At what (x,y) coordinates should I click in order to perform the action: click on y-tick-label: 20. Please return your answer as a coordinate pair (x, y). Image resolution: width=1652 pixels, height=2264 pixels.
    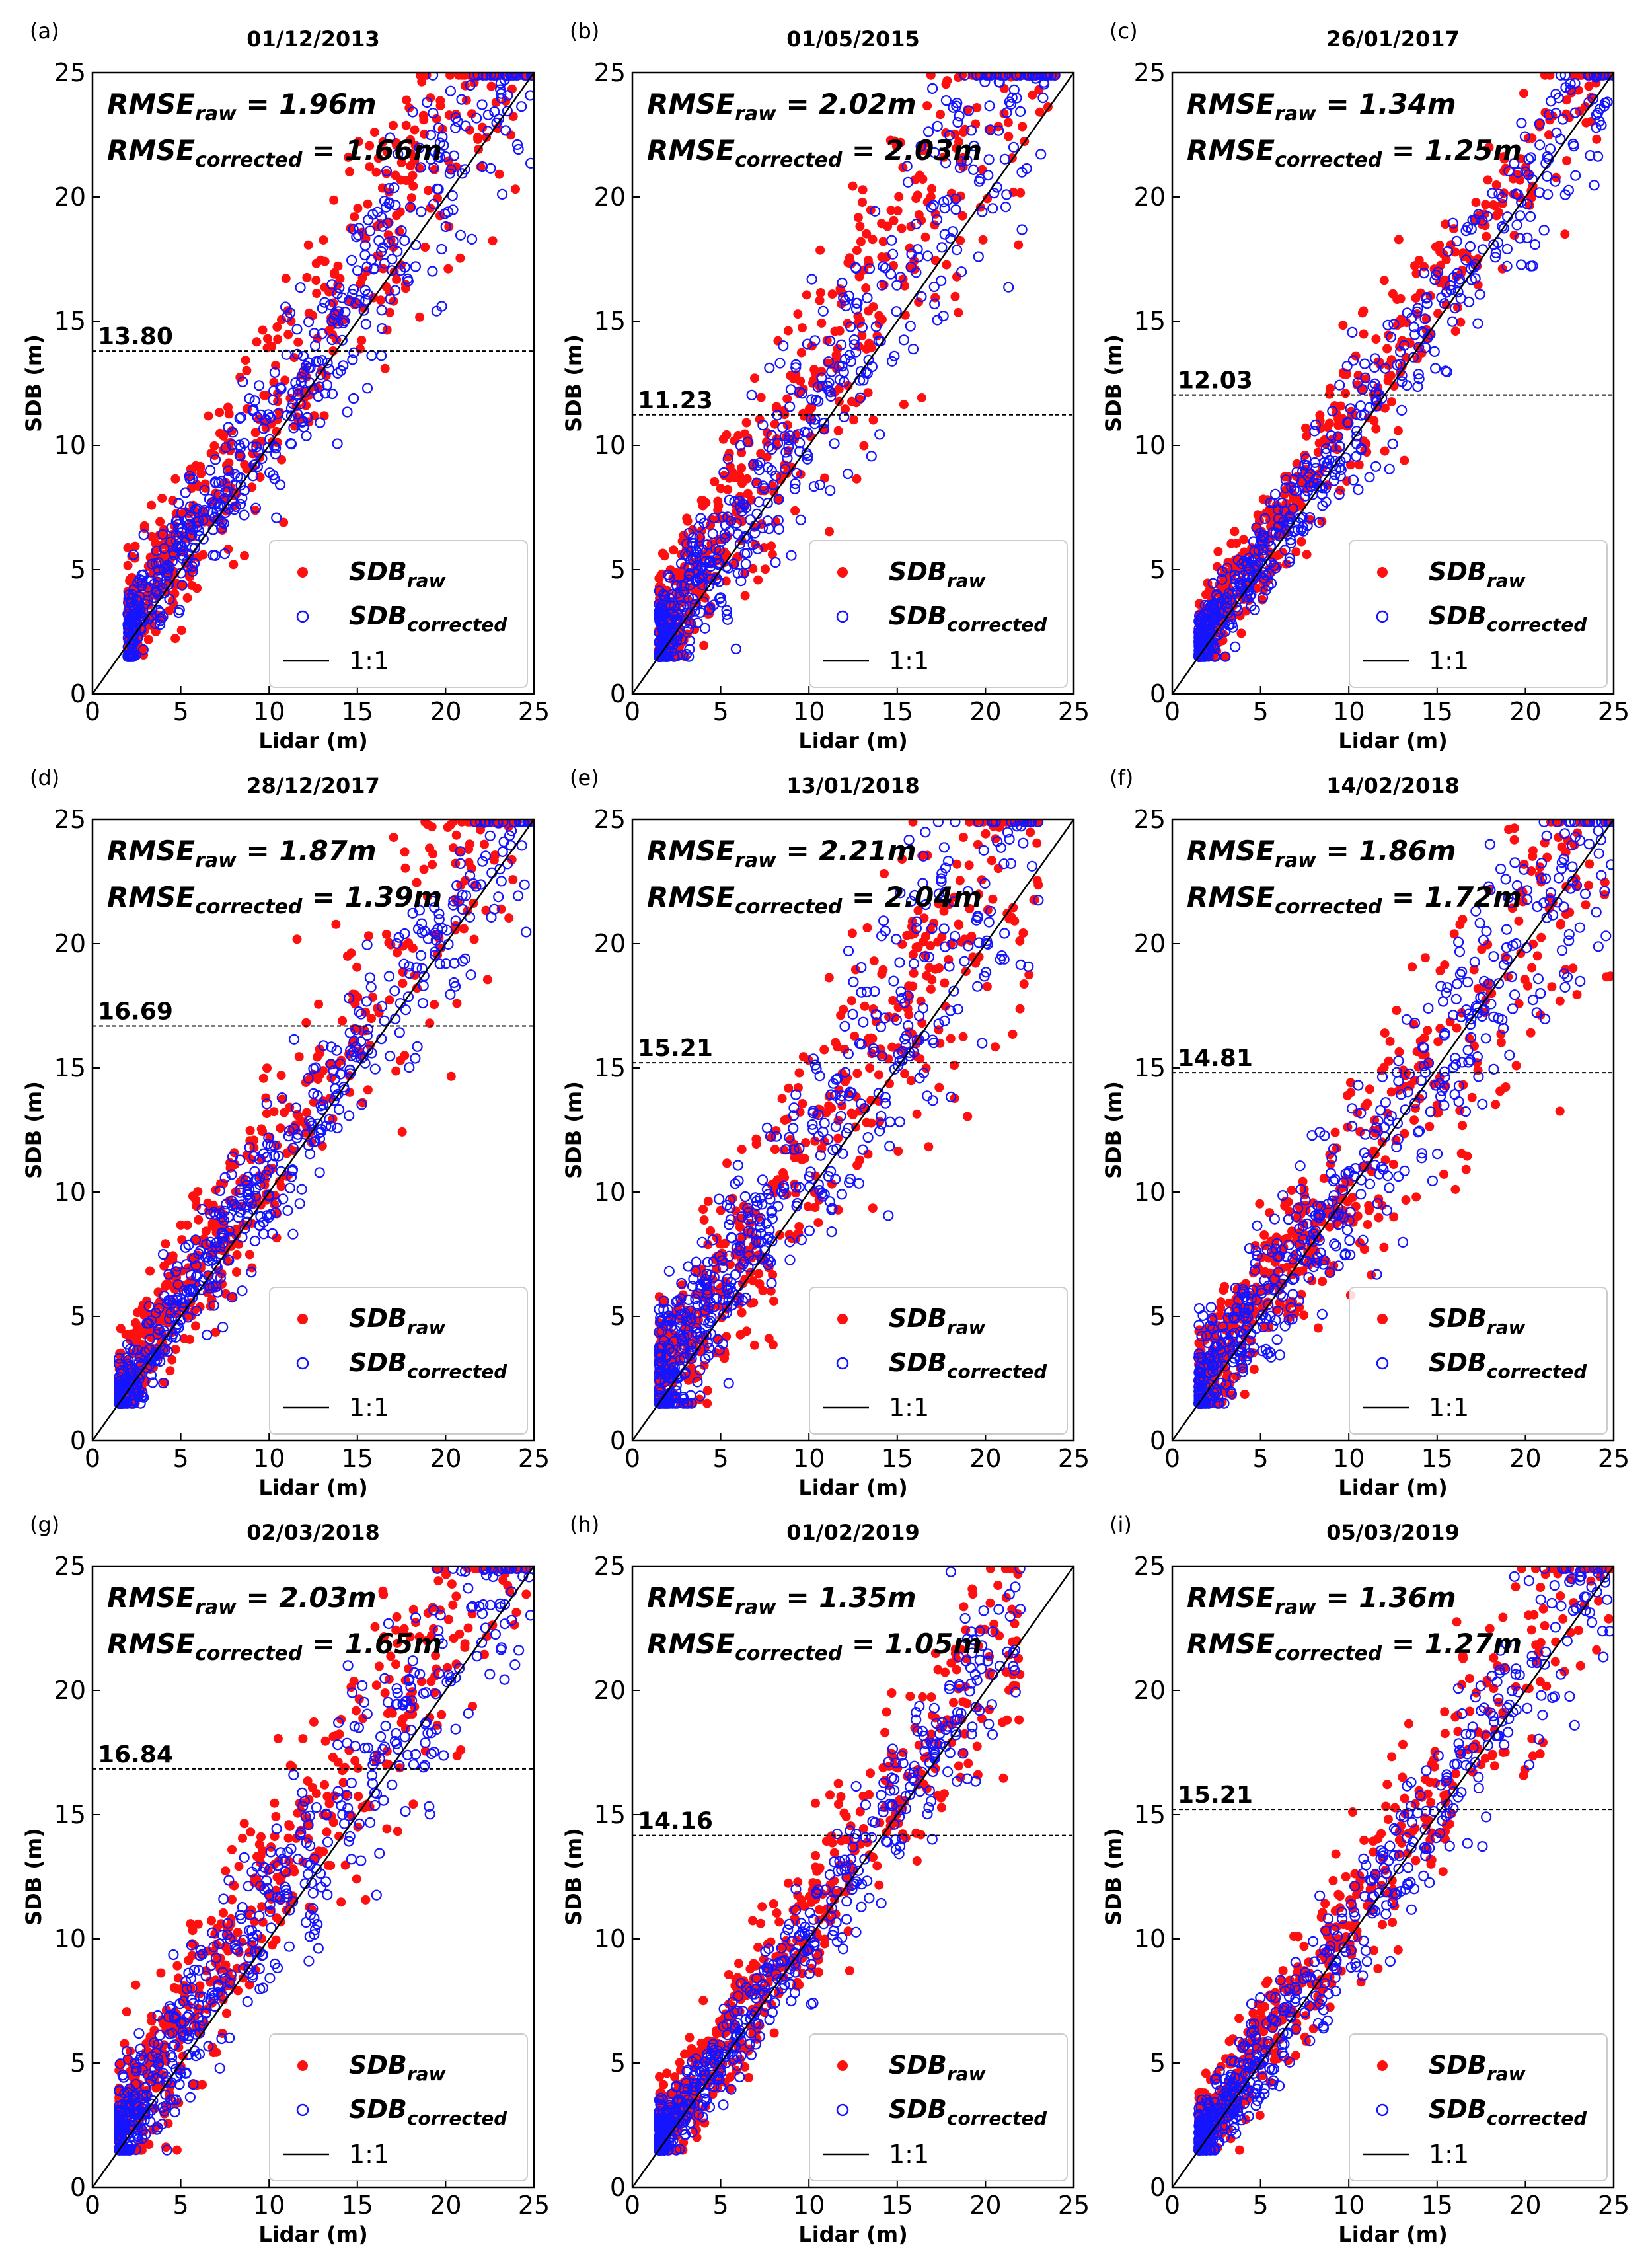
    Looking at the image, I should click on (610, 197).